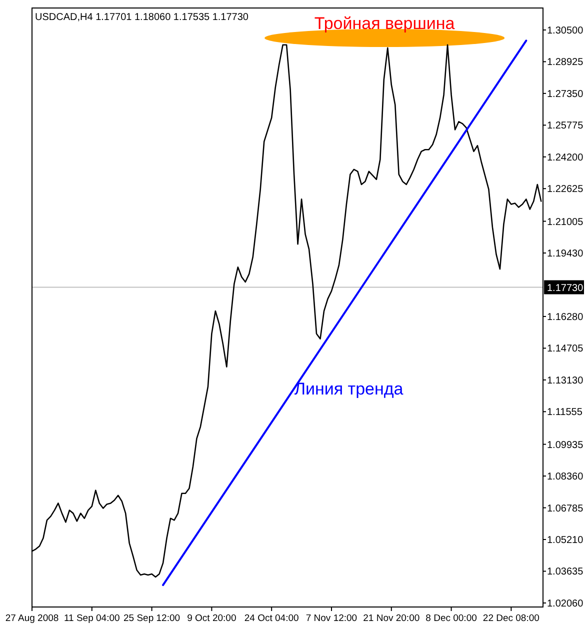  Describe the element at coordinates (565, 158) in the screenshot. I see `y-tick-label: 1.24200` at that location.